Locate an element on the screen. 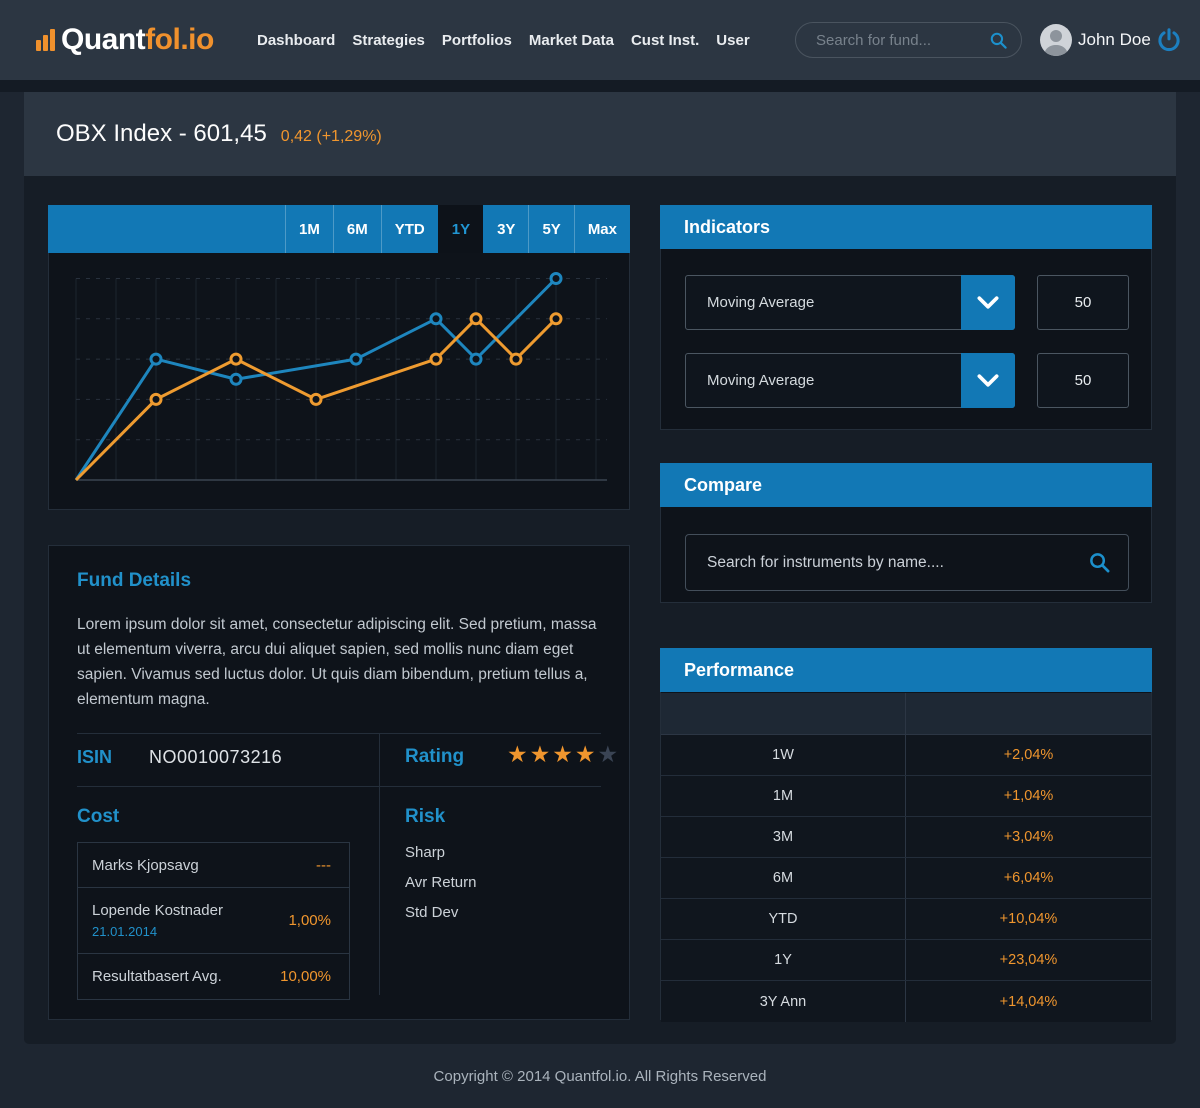  instrument-header: OBX Index - 601,45 0,42 (+1,29%) is located at coordinates (600, 134).